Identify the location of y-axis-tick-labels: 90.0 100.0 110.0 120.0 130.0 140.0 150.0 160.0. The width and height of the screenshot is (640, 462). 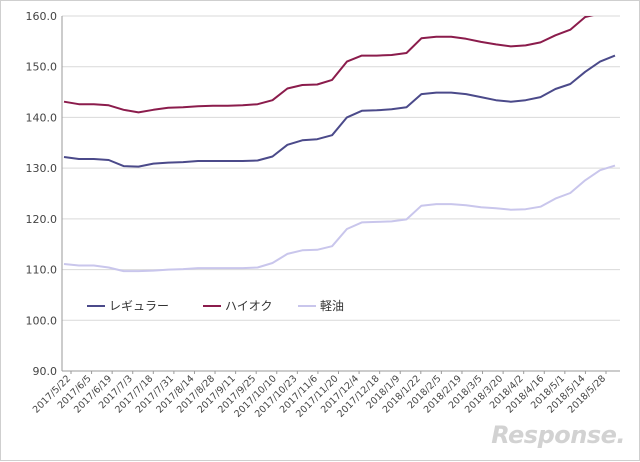
(42, 194).